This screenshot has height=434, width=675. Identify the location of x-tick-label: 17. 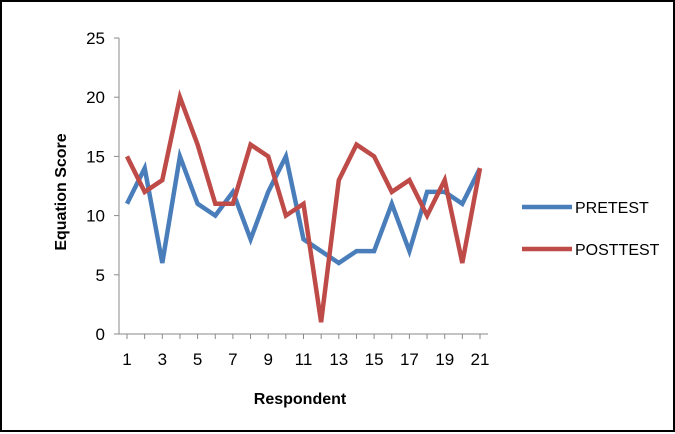
(409, 359).